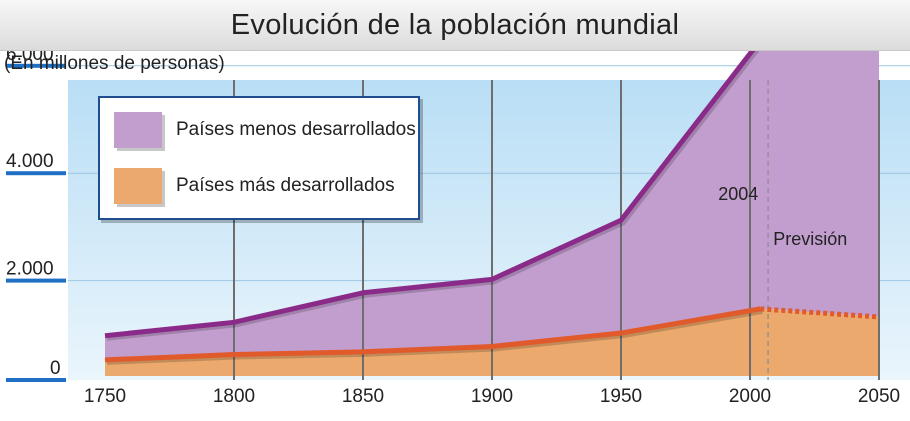 The width and height of the screenshot is (910, 421). I want to click on legend-label-less-developed: Países menos desarrollados, so click(296, 129).